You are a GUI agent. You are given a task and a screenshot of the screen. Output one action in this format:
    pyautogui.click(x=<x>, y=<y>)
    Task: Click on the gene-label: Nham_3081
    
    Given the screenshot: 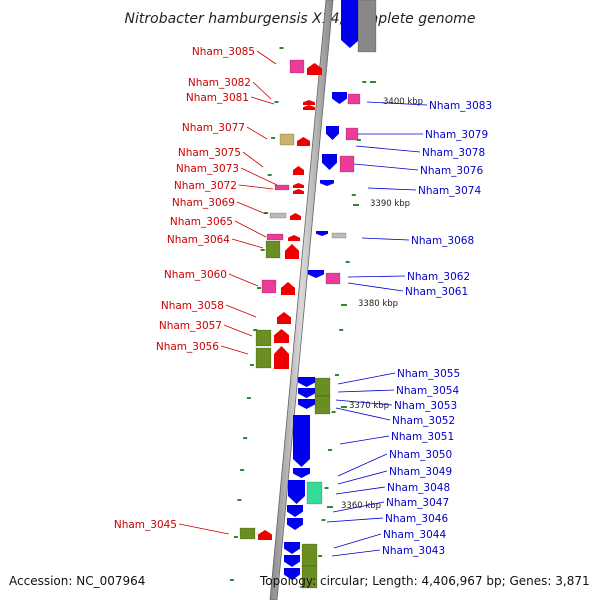 What is the action you would take?
    pyautogui.click(x=217, y=98)
    